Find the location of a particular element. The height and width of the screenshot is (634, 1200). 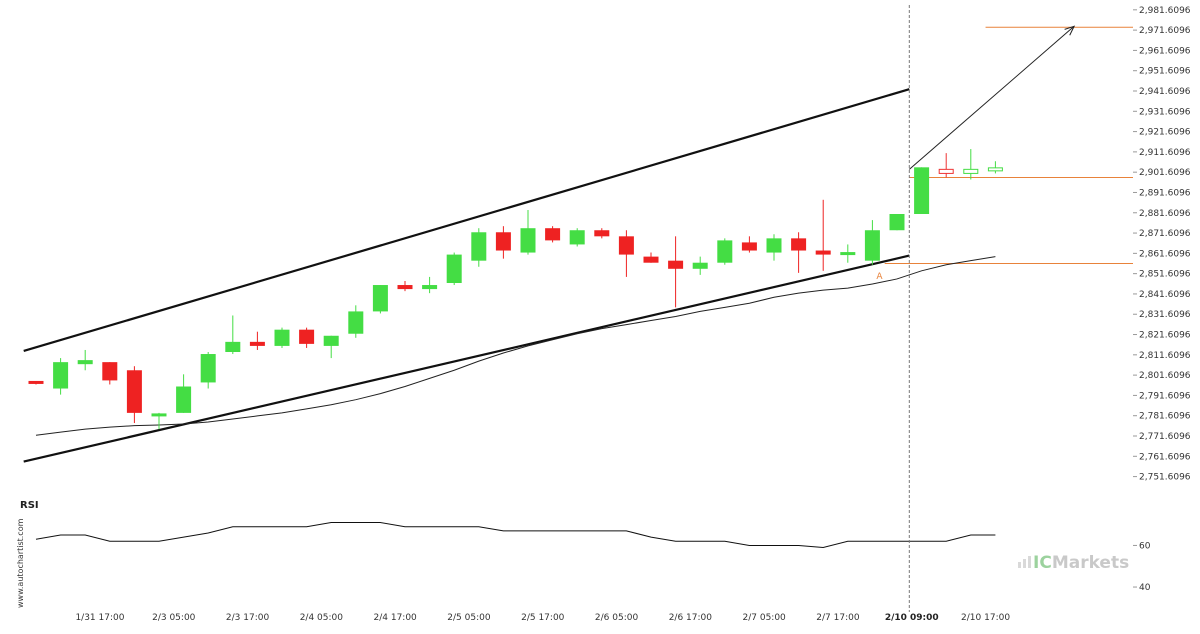

y-tick-label: 2,891.6096 is located at coordinates (1165, 193).